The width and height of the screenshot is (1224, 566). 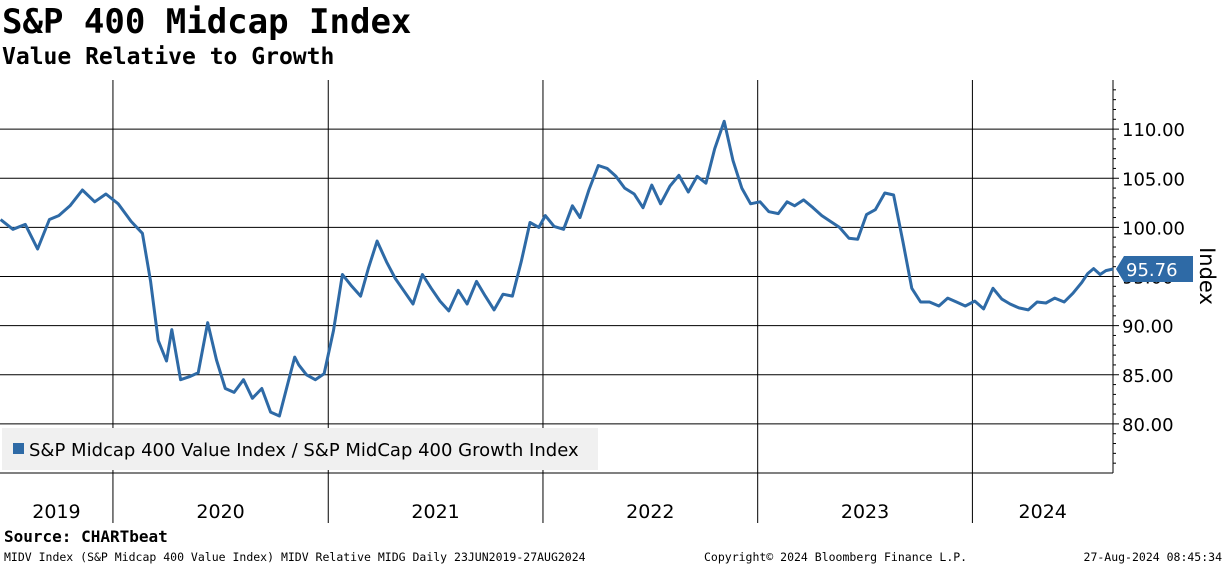 I want to click on last-value-label: 95.76, so click(x=1152, y=270).